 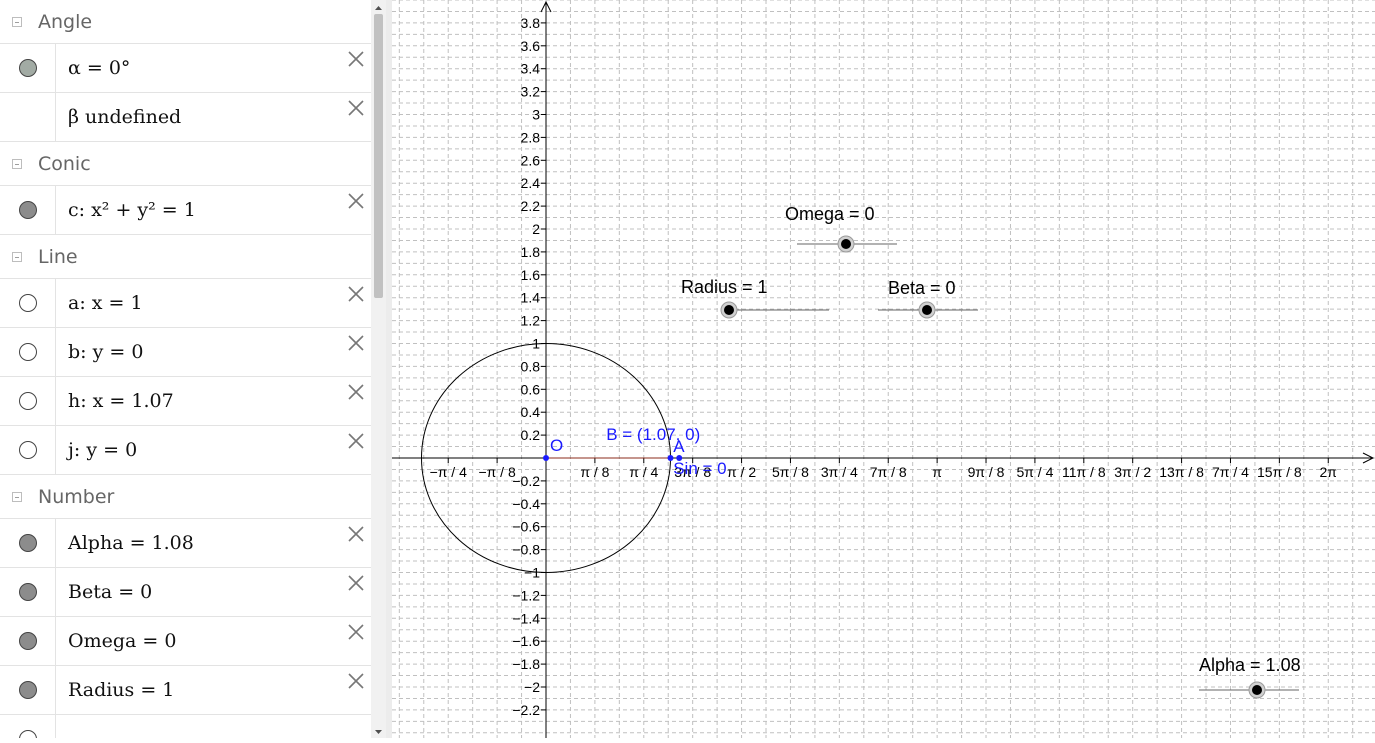 What do you see at coordinates (185, 726) in the screenshot?
I see `algebra-item` at bounding box center [185, 726].